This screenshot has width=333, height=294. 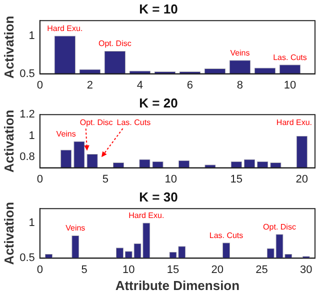 What do you see at coordinates (306, 270) in the screenshot?
I see `x-tick-label: 30` at bounding box center [306, 270].